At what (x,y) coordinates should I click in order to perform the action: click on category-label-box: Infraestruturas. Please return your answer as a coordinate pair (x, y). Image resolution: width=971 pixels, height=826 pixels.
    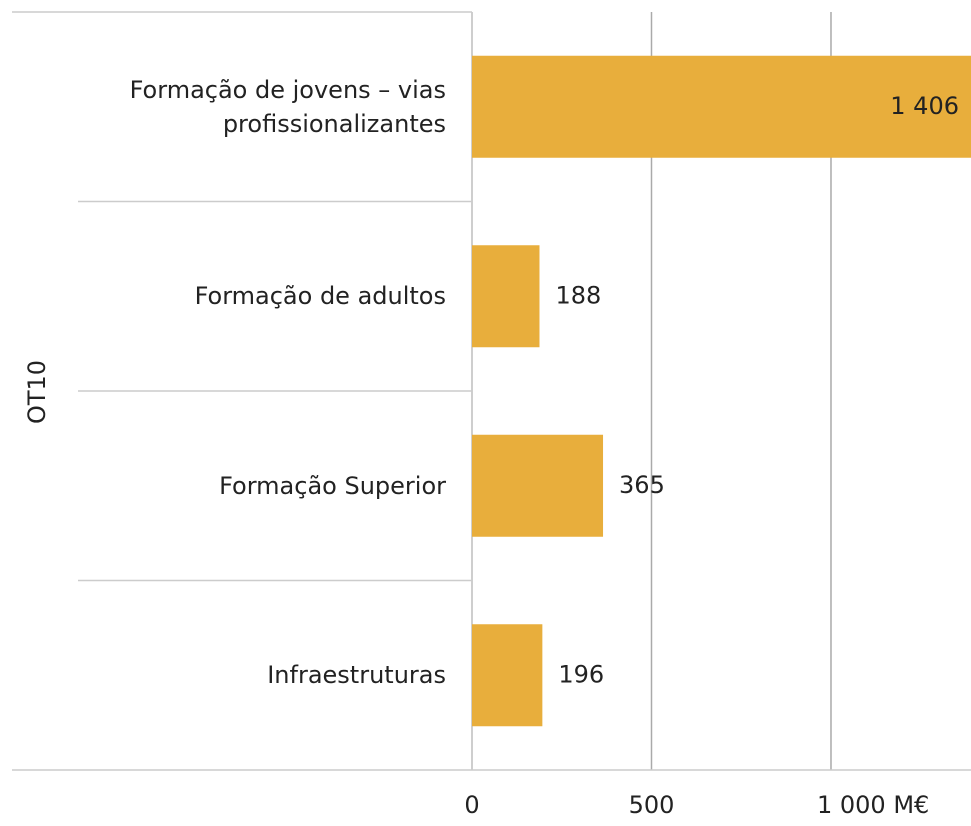
    Looking at the image, I should click on (356, 675).